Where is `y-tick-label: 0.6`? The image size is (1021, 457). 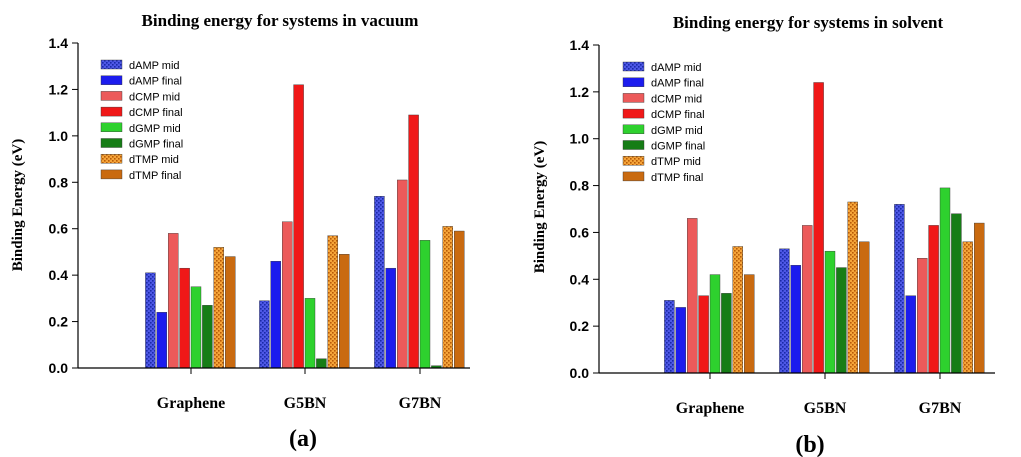 y-tick-label: 0.6 is located at coordinates (59, 229).